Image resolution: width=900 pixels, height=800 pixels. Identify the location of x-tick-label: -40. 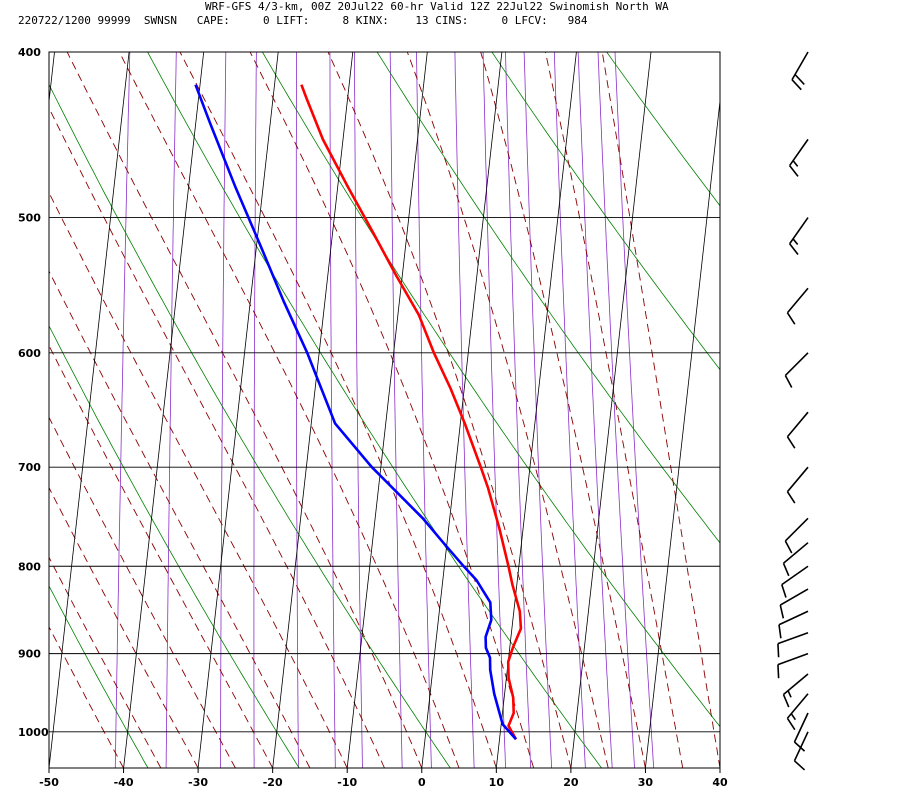
(124, 782).